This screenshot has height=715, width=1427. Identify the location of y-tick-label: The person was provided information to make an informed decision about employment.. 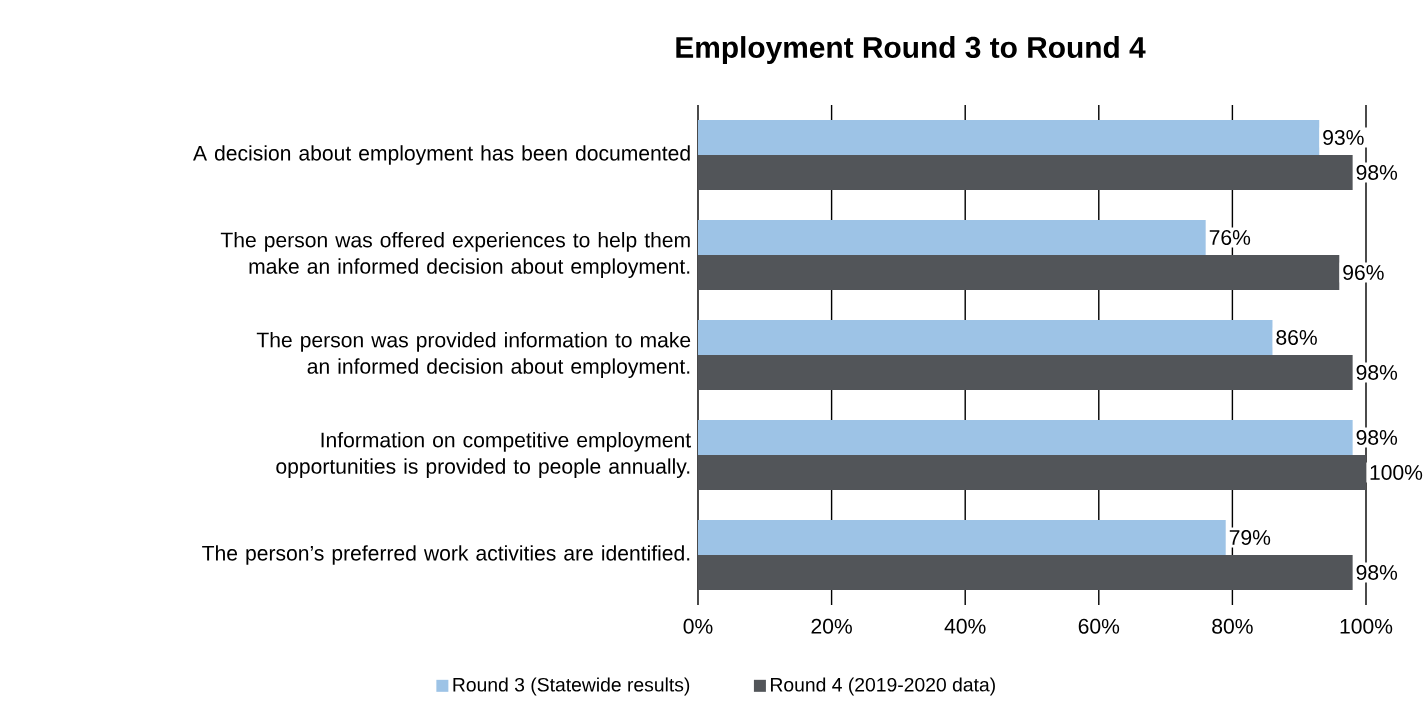
(473, 355).